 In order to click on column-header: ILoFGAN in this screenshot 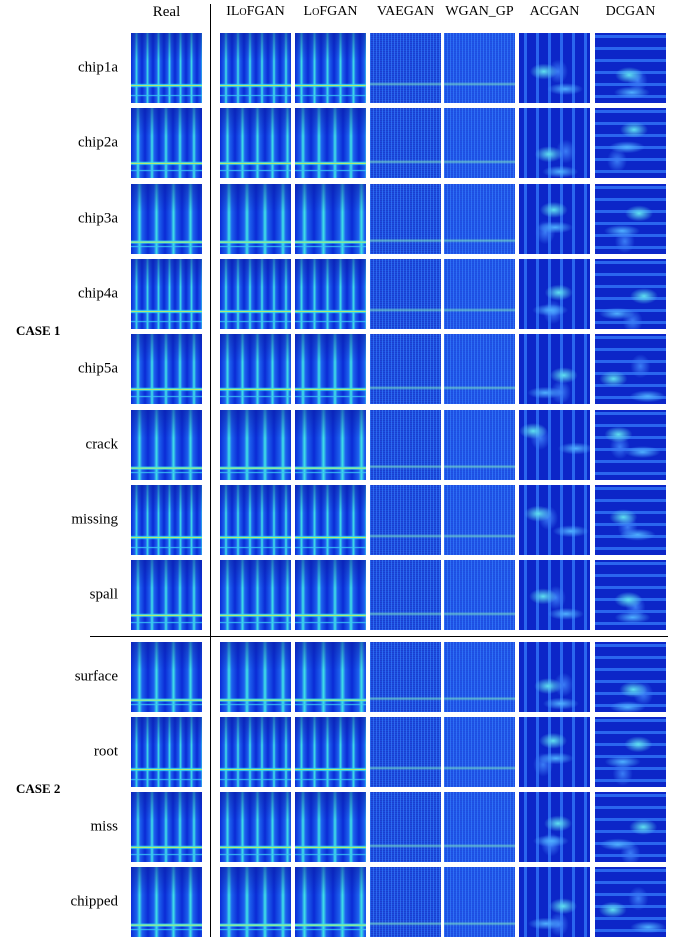, I will do `click(255, 11)`.